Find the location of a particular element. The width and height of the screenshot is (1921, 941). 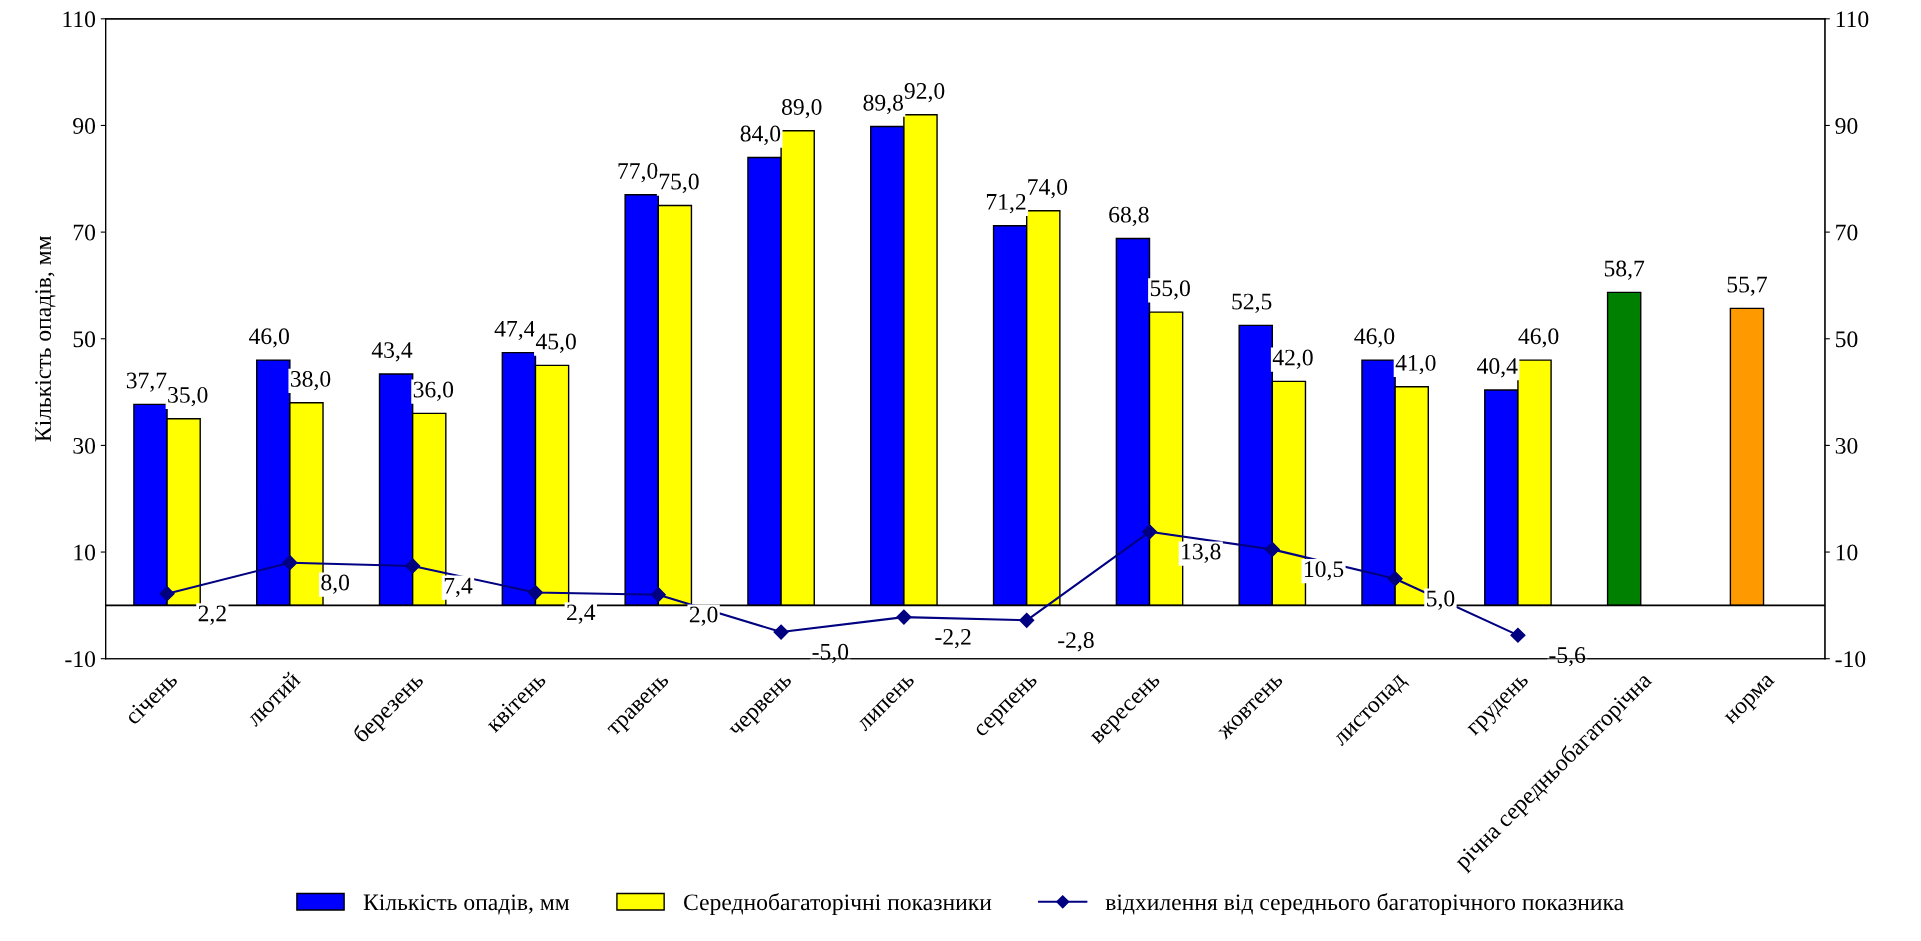

data-label: 68,8 is located at coordinates (1129, 216).